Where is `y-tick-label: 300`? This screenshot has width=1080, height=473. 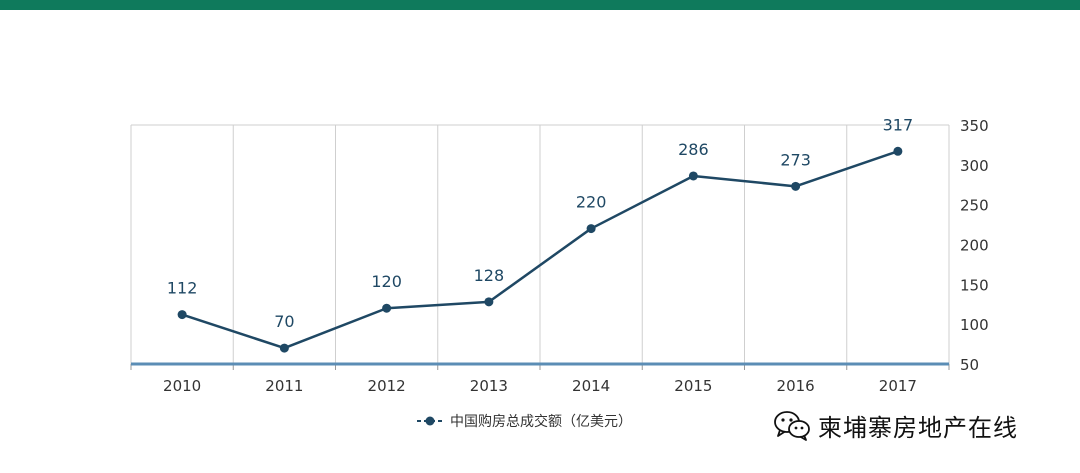 y-tick-label: 300 is located at coordinates (974, 166).